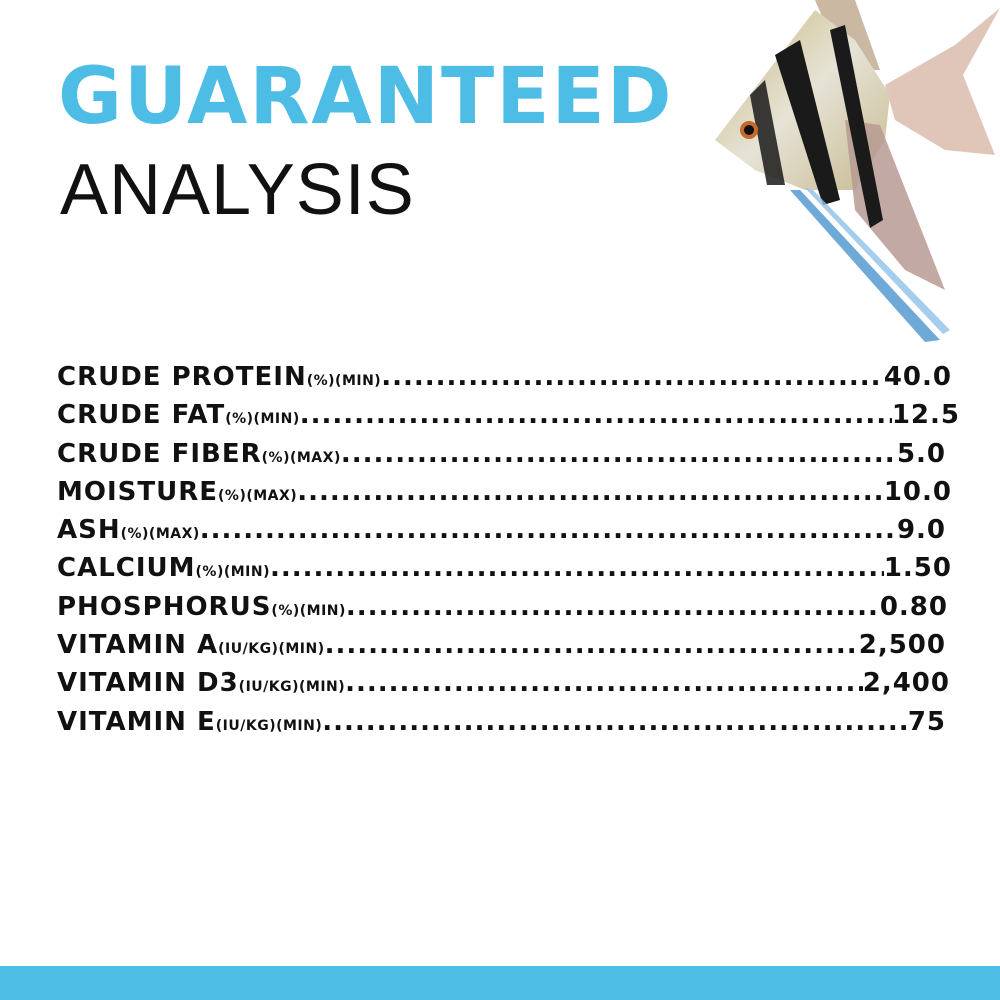 This screenshot has width=1000, height=1000. I want to click on nutrient-value: 40.0, so click(917, 377).